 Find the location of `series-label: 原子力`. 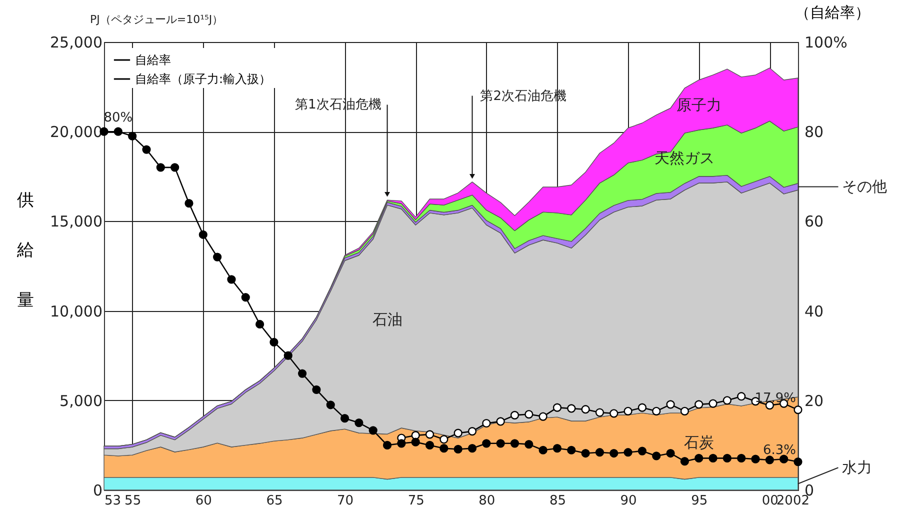

series-label: 原子力 is located at coordinates (699, 105).